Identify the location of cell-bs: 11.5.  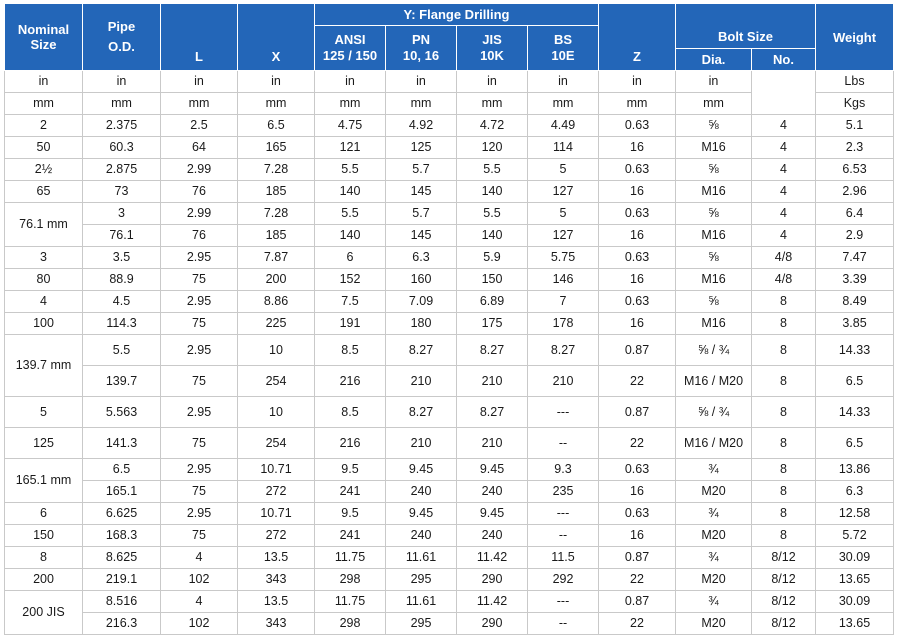
(563, 557).